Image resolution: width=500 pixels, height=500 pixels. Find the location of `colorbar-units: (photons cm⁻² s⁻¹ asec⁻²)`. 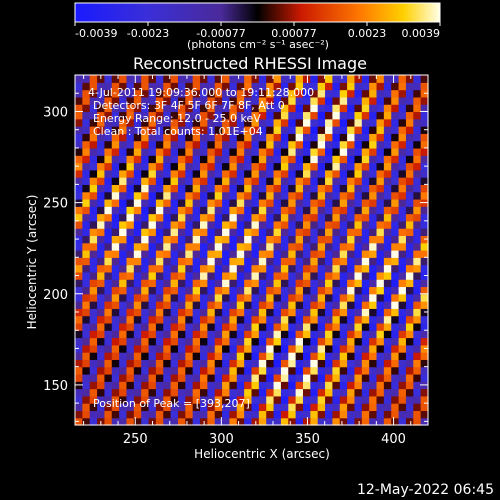

colorbar-units: (photons cm⁻² s⁻¹ asec⁻²) is located at coordinates (258, 44).